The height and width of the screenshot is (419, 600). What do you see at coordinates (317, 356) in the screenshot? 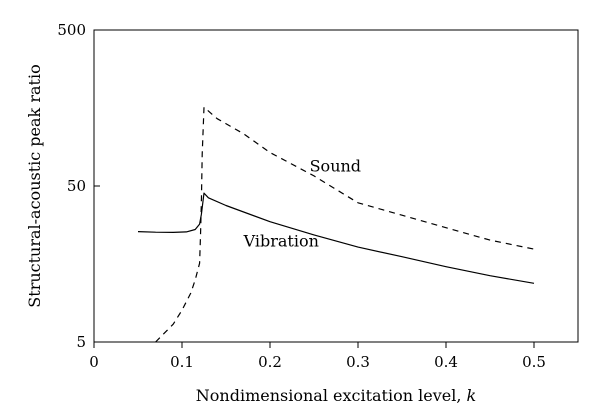
I see `x-axis-ticks: 0 0.1 0.2 0.3 0.4 0.5` at bounding box center [317, 356].